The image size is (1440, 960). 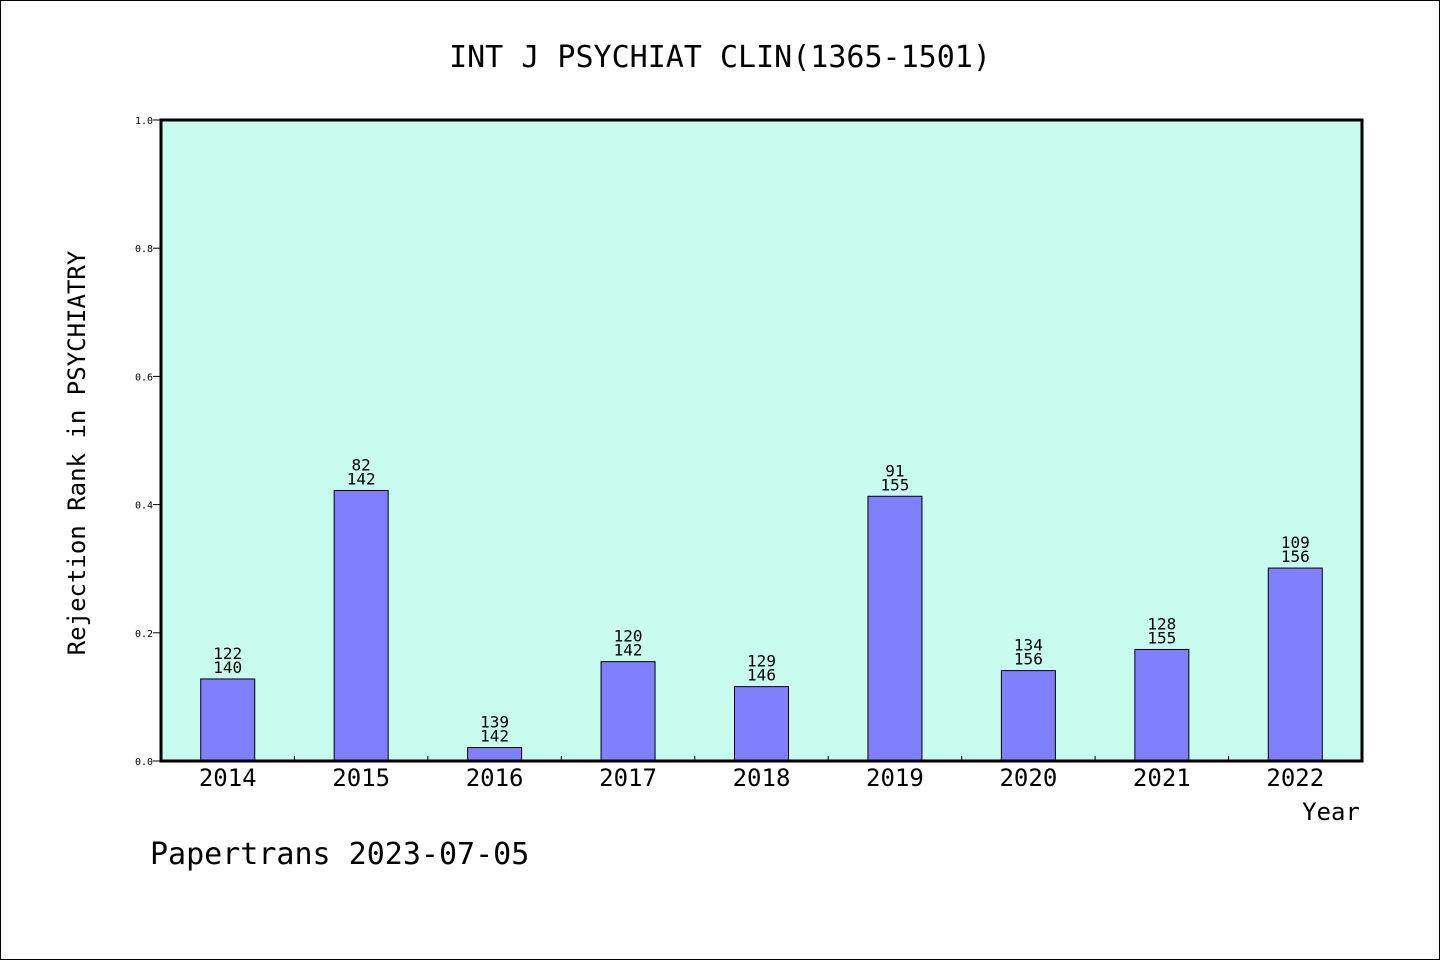 What do you see at coordinates (761, 675) in the screenshot?
I see `bar-label-bottom: 146` at bounding box center [761, 675].